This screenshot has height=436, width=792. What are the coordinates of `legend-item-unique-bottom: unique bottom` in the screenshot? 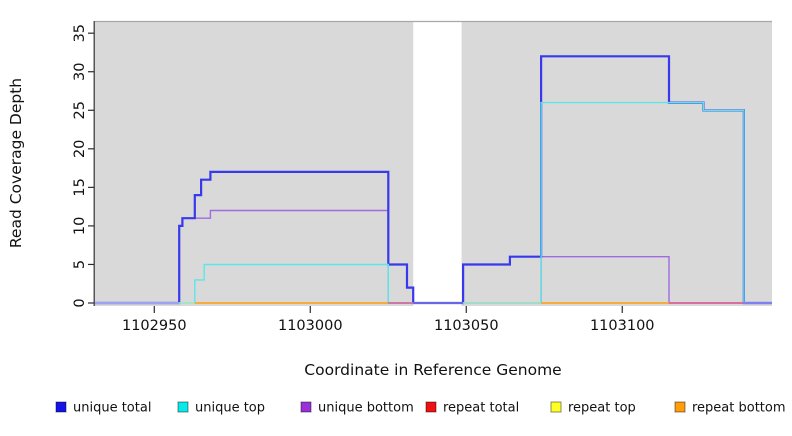 It's located at (357, 408).